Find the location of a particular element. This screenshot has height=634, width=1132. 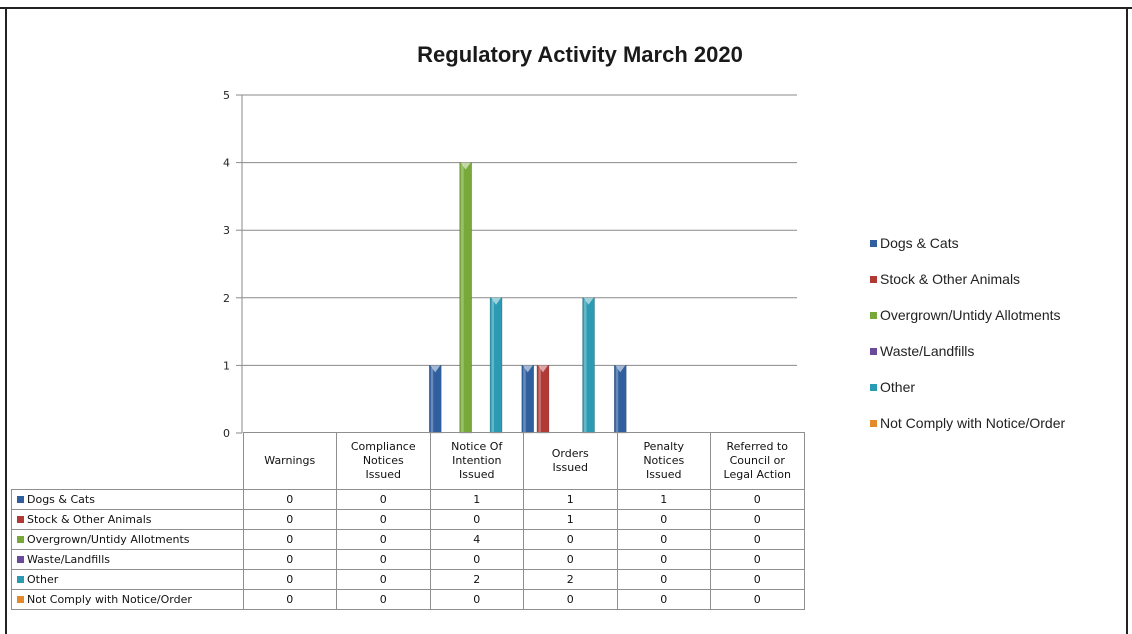

category-label-line: Penalty is located at coordinates (664, 446).